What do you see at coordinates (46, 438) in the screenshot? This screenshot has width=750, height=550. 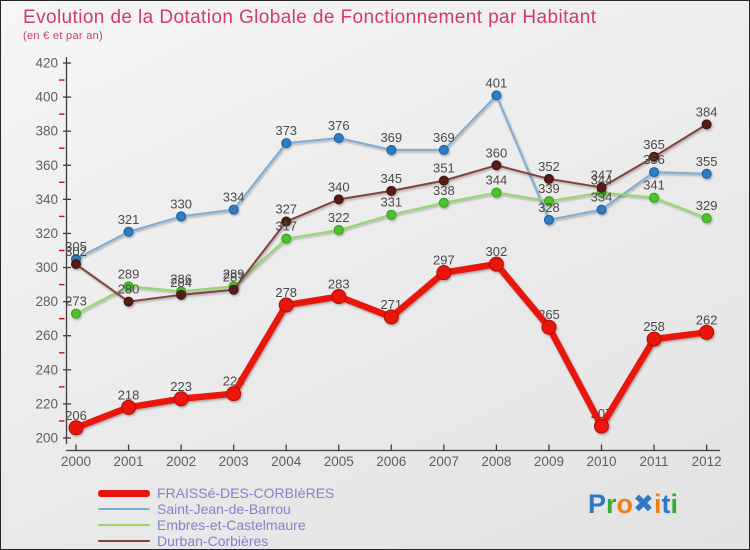 I see `y-tick-label: 200` at bounding box center [46, 438].